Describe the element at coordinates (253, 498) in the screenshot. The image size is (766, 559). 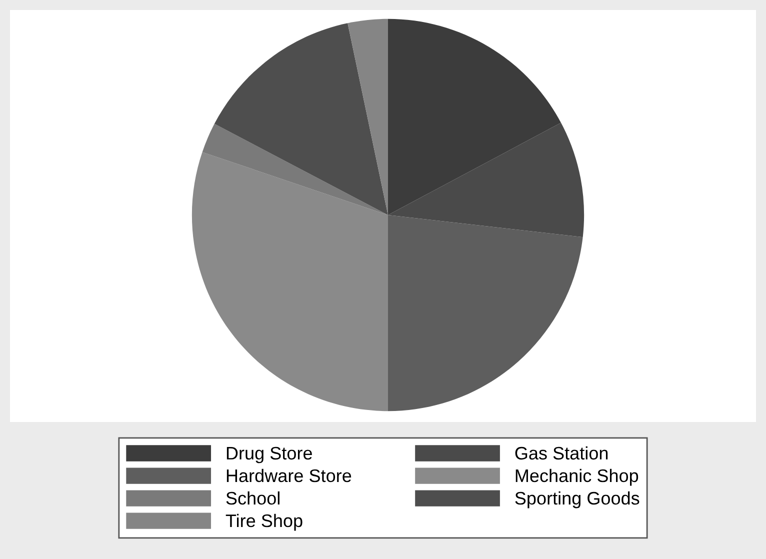
I see `legend-label: School` at that location.